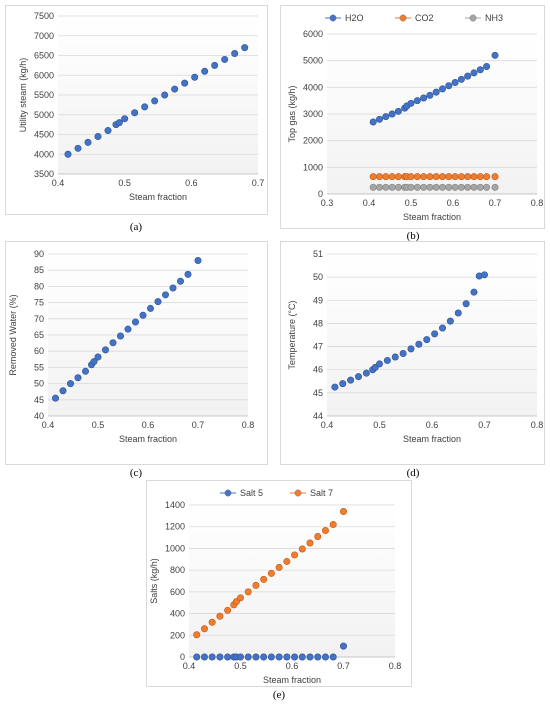  What do you see at coordinates (313, 167) in the screenshot?
I see `y-tick-label: 1000` at bounding box center [313, 167].